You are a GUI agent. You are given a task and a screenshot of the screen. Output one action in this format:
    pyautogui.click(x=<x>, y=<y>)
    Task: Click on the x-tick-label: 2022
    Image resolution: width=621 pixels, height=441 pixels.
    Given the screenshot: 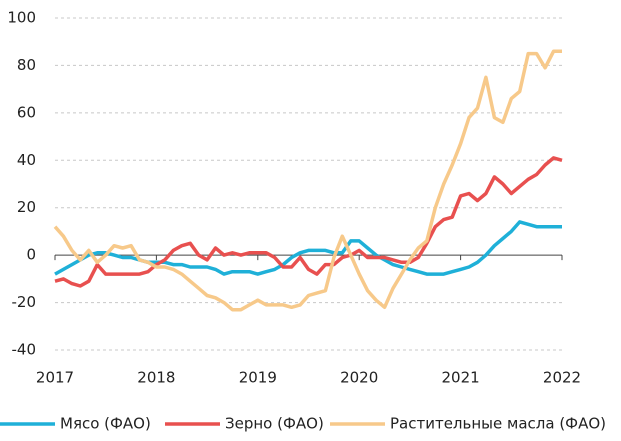 What is the action you would take?
    pyautogui.click(x=562, y=378)
    